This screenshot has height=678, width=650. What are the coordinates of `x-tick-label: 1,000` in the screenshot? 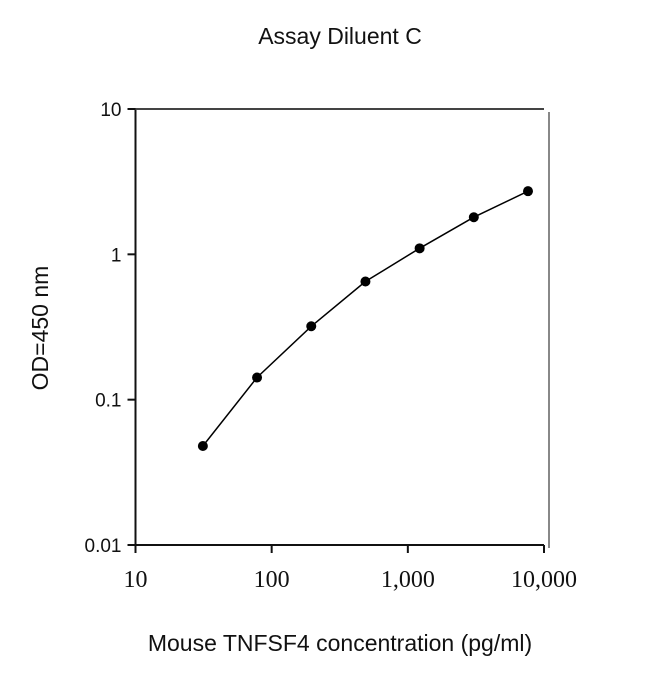 It's located at (408, 580).